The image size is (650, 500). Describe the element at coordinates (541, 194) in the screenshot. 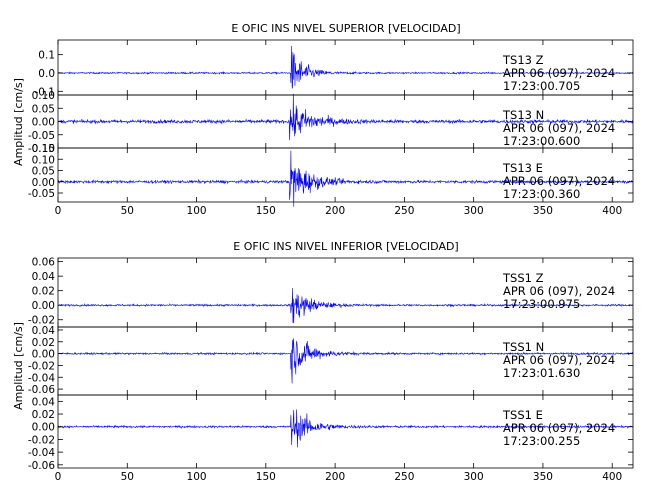

I see `panel-annotation-line: 17:23:00.360` at that location.